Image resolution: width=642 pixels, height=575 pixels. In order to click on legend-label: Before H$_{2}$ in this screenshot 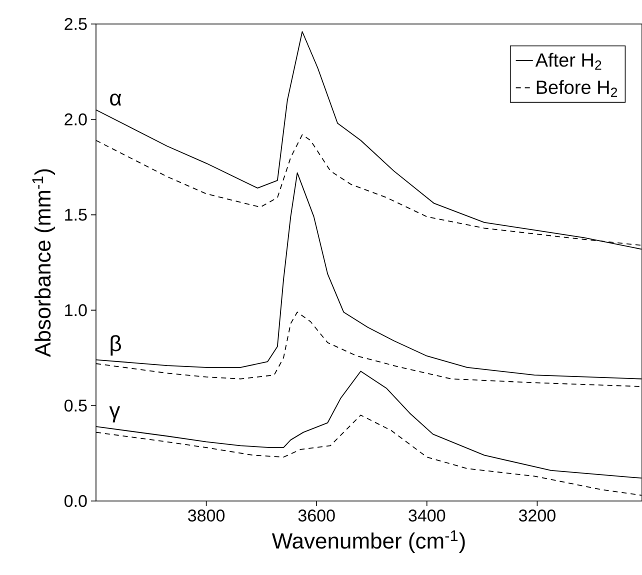, I will do `click(577, 88)`.